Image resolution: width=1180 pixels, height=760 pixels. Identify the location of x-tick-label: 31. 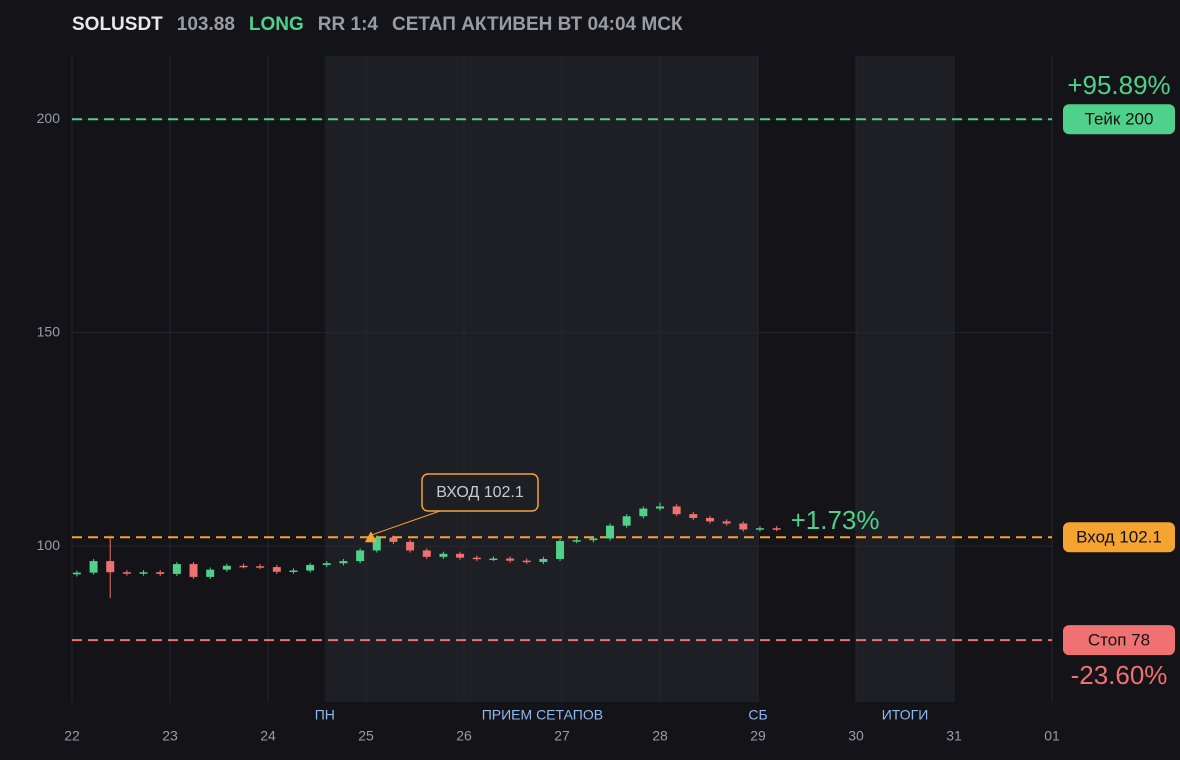
(954, 736).